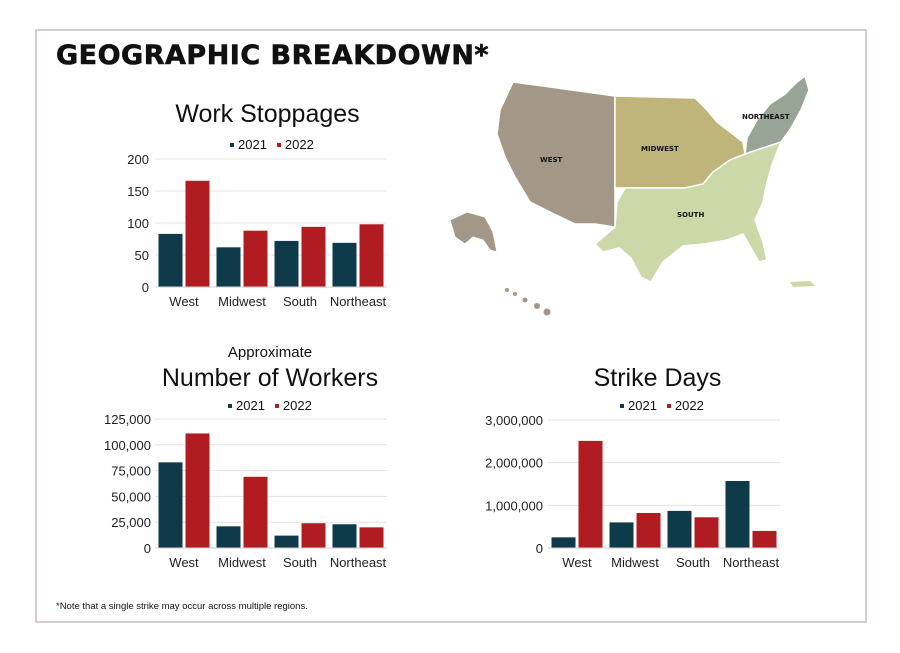 Image resolution: width=900 pixels, height=653 pixels. What do you see at coordinates (657, 378) in the screenshot?
I see `chart-title: Strike Days` at bounding box center [657, 378].